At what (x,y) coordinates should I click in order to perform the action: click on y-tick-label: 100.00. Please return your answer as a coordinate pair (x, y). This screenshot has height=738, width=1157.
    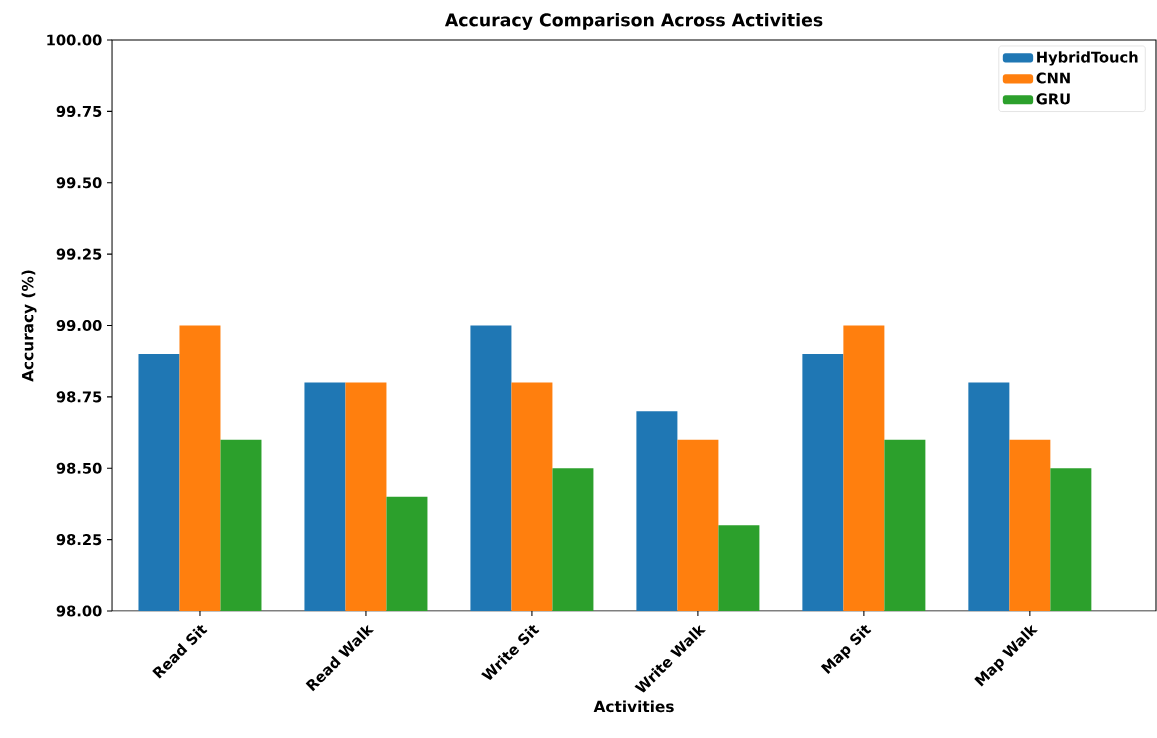
    Looking at the image, I should click on (74, 40).